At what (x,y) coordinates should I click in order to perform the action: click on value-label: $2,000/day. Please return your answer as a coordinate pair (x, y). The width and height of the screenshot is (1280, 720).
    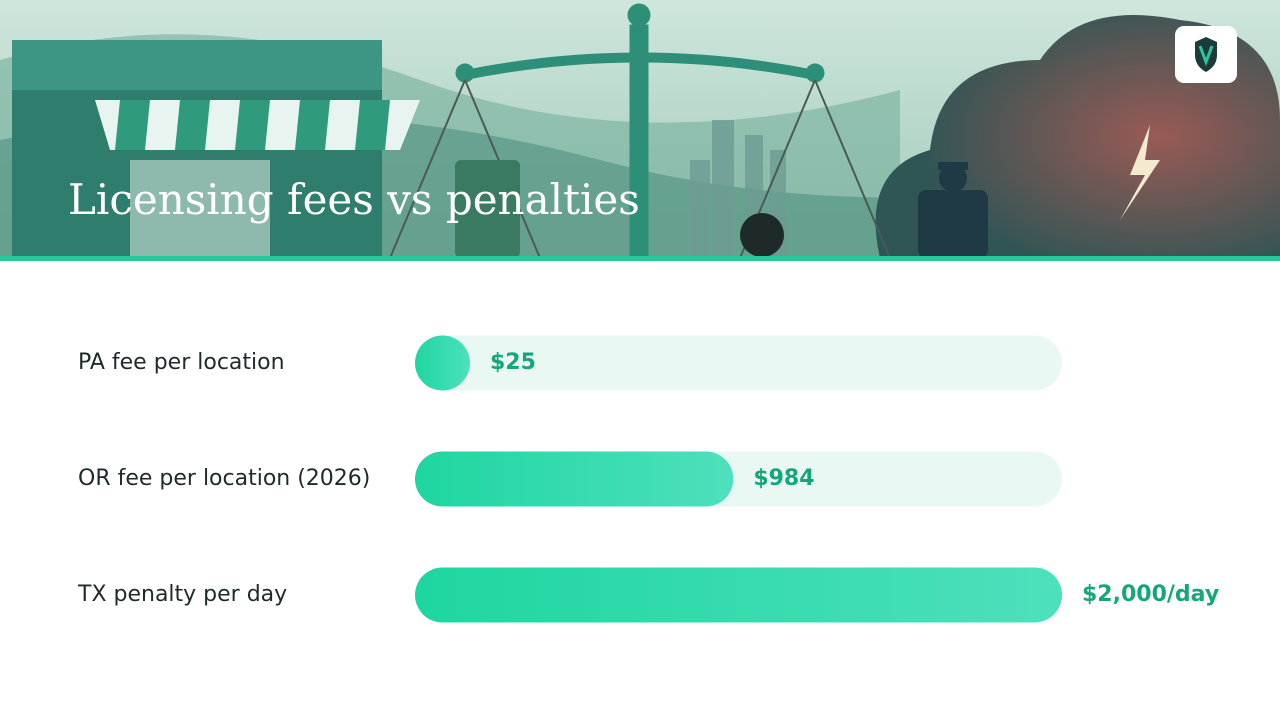
    Looking at the image, I should click on (1150, 594).